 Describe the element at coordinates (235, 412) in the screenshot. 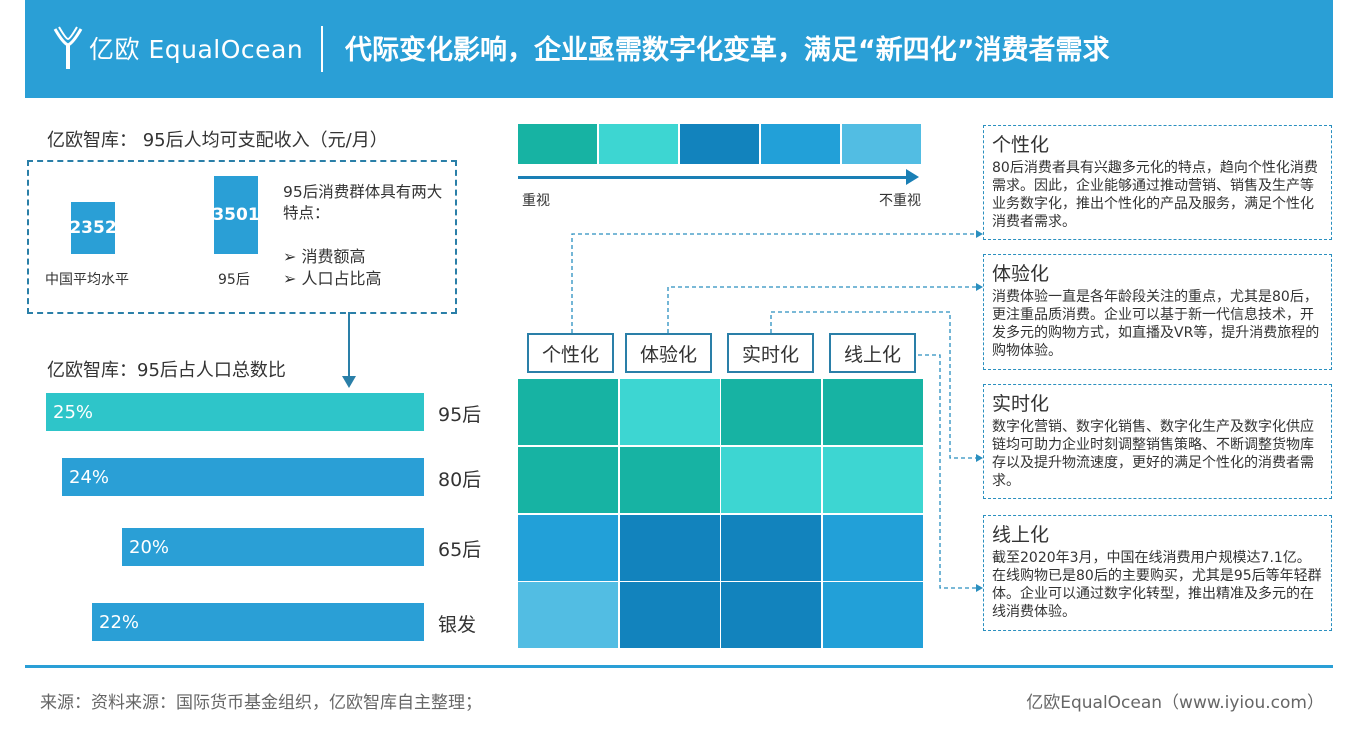

I see `population-bar: 25%` at that location.